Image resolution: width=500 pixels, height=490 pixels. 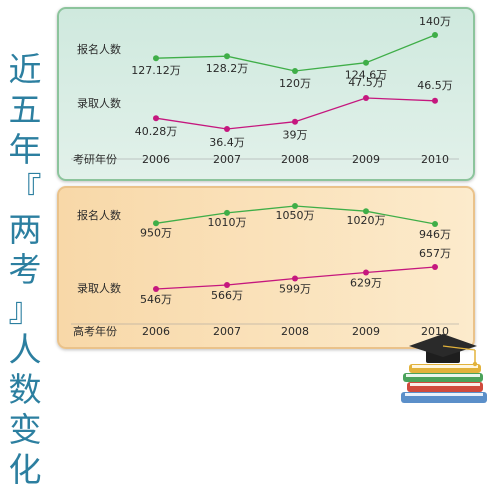 I want to click on data-label: 36.4万, so click(x=227, y=142).